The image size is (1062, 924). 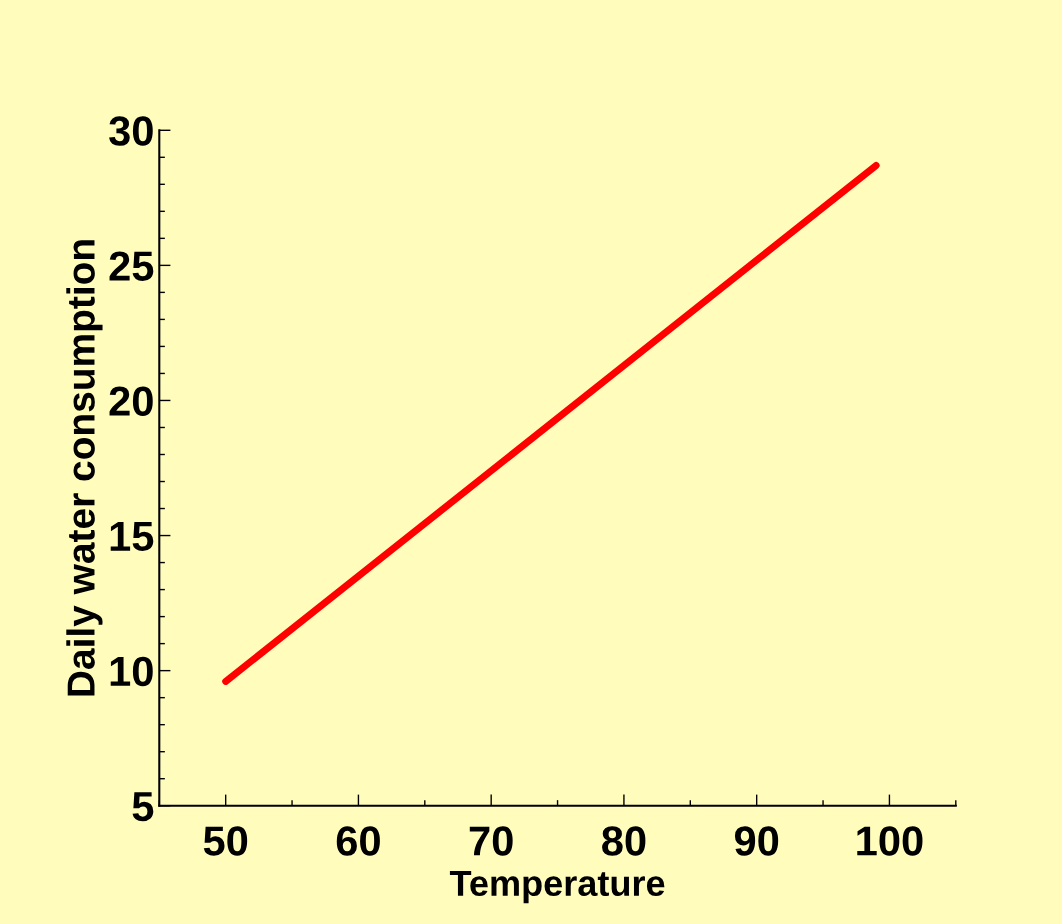 I want to click on x-tick-label: 80, so click(x=624, y=841).